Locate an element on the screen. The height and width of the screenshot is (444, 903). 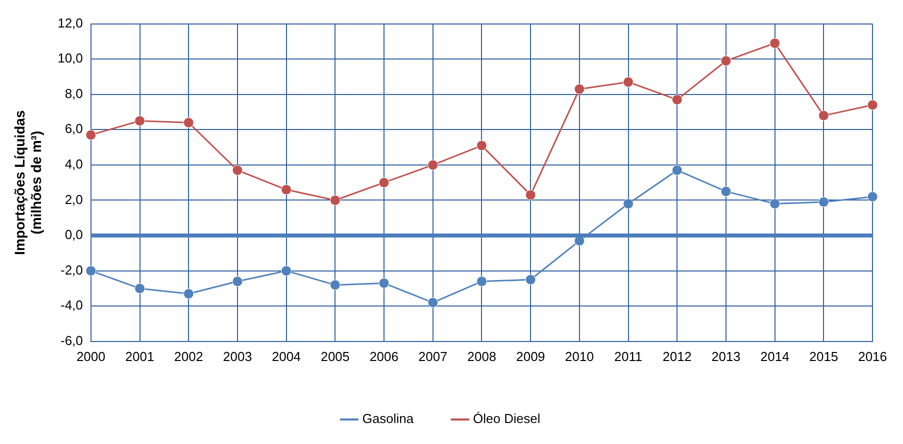
legend-label: Gasolina is located at coordinates (388, 418).